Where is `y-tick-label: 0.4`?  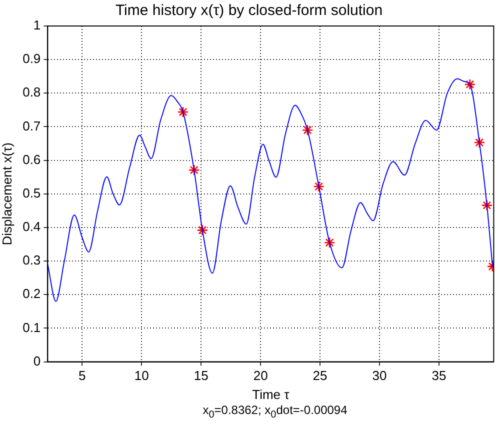 y-tick-label: 0.4 is located at coordinates (31, 226).